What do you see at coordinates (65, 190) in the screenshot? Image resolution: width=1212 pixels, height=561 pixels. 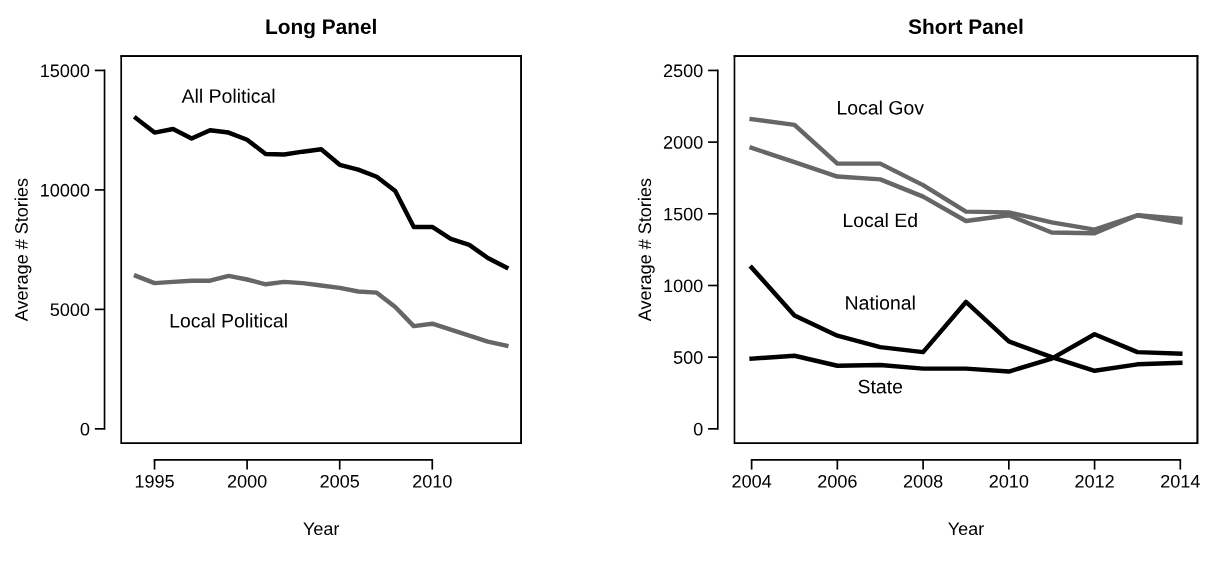 I see `y-tick-label: 10000` at bounding box center [65, 190].